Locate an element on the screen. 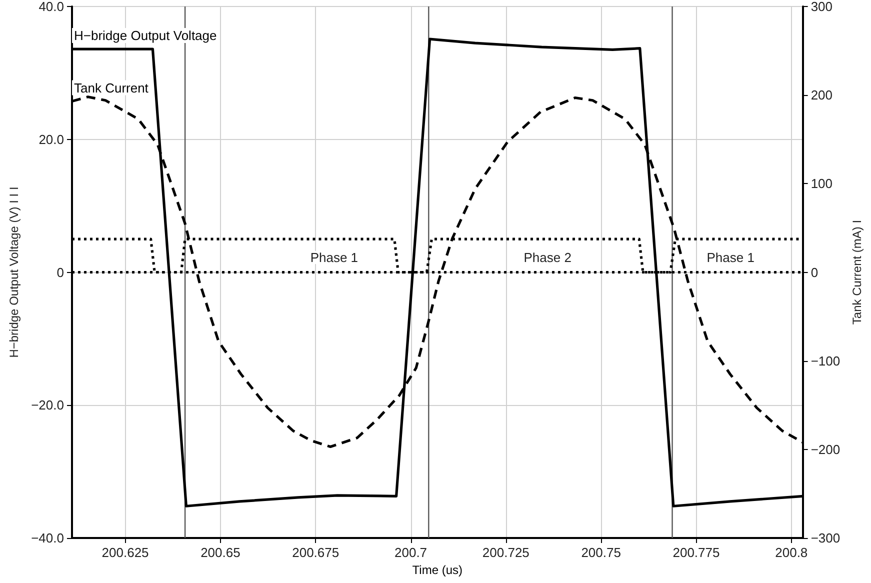 This screenshot has height=583, width=871. y-tick-label: 20.0 is located at coordinates (51, 139).